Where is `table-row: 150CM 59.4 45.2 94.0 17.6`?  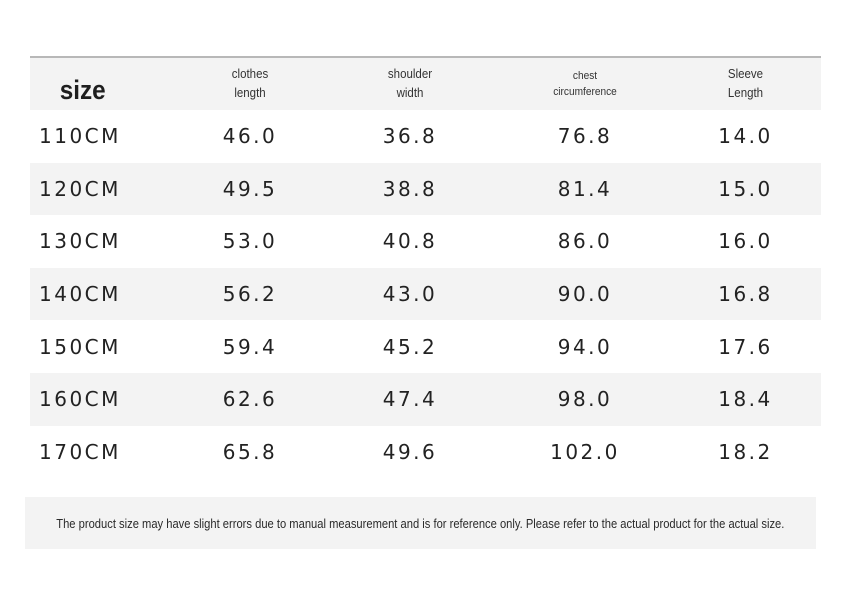
table-row: 150CM 59.4 45.2 94.0 17.6 is located at coordinates (425, 346).